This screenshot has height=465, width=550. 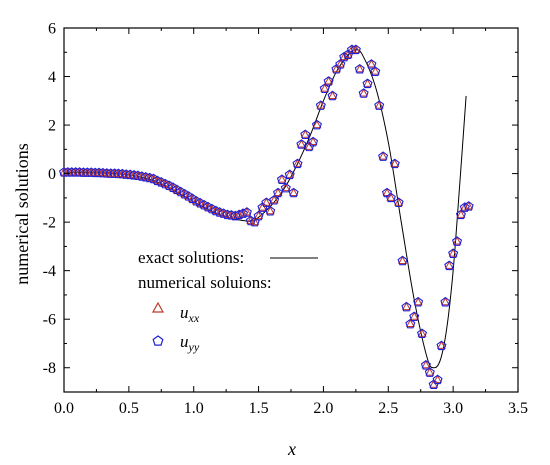 What do you see at coordinates (49, 271) in the screenshot?
I see `y-tick-label: -4` at bounding box center [49, 271].